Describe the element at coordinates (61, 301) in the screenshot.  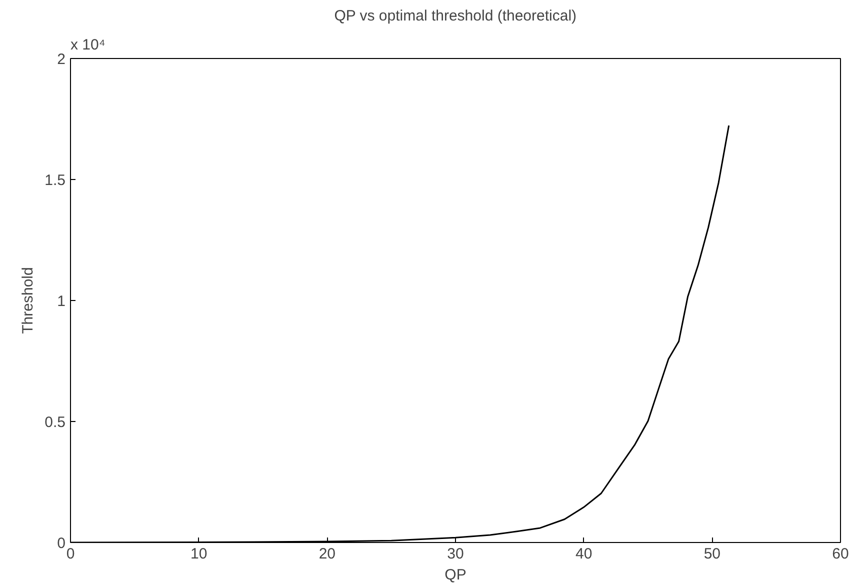
I see `y-tick-label: 1` at that location.